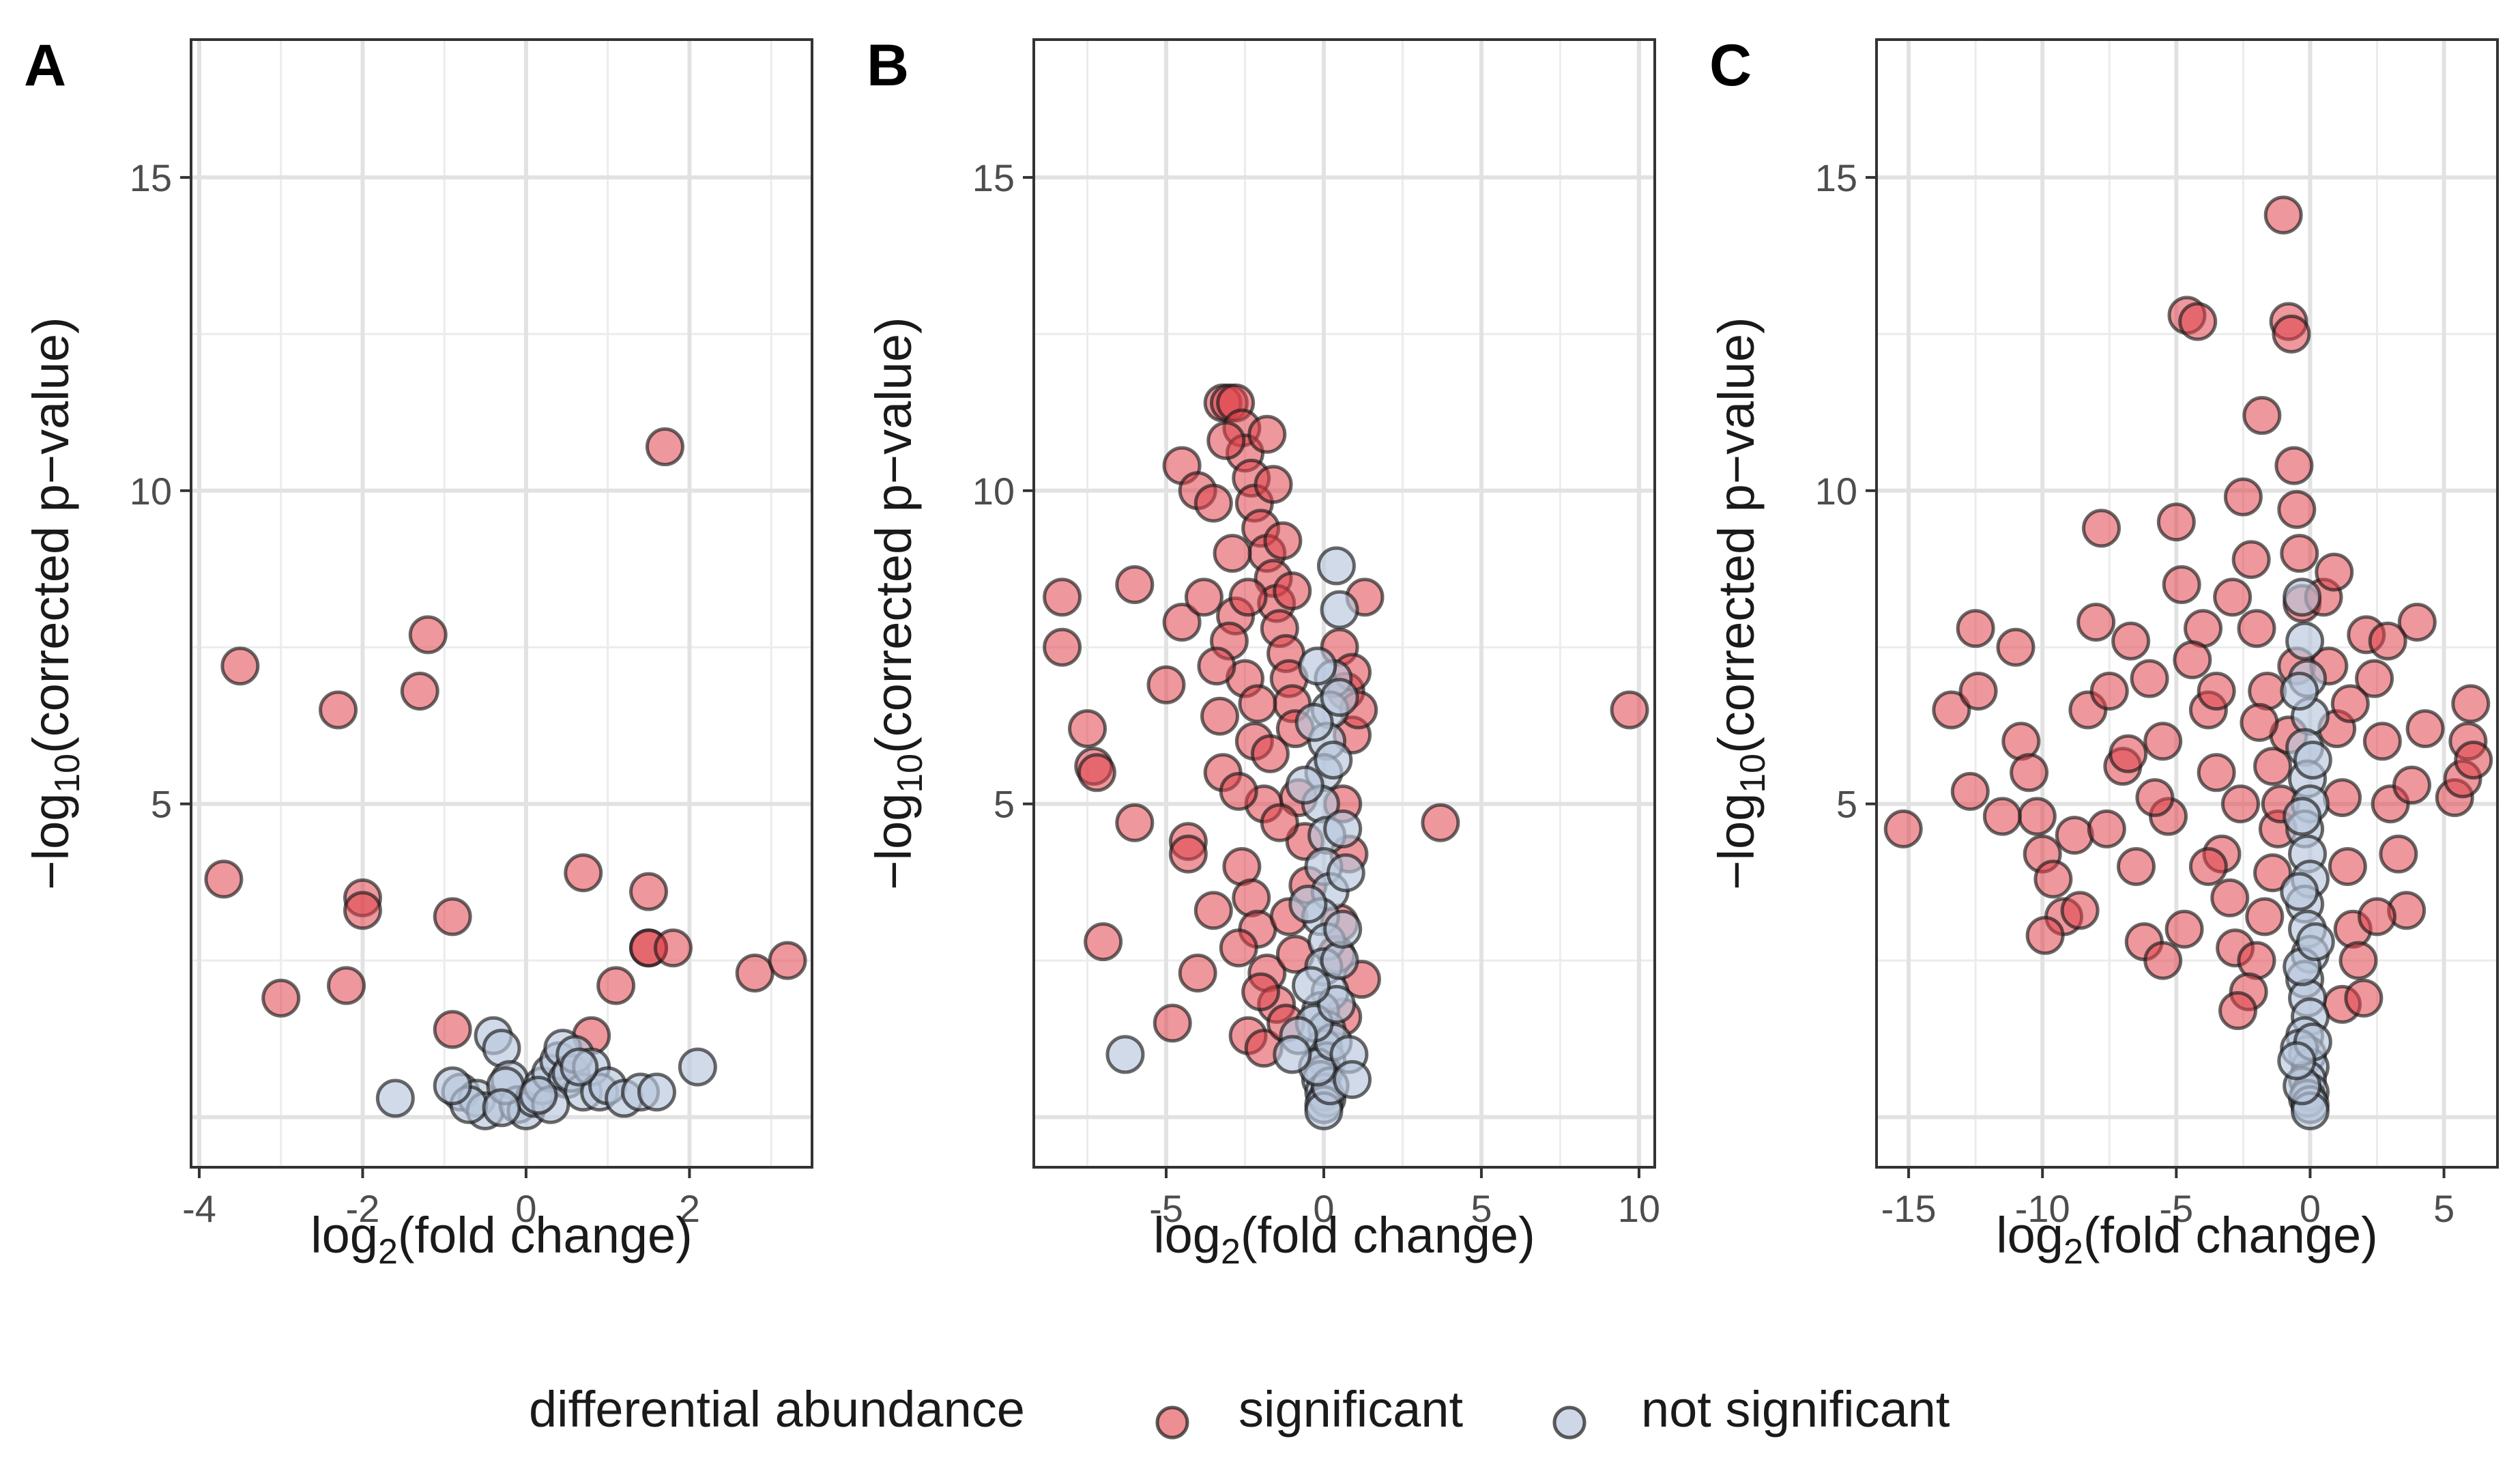  I want to click on y-axis-title: −log10(corrected p−value), so click(898, 603).